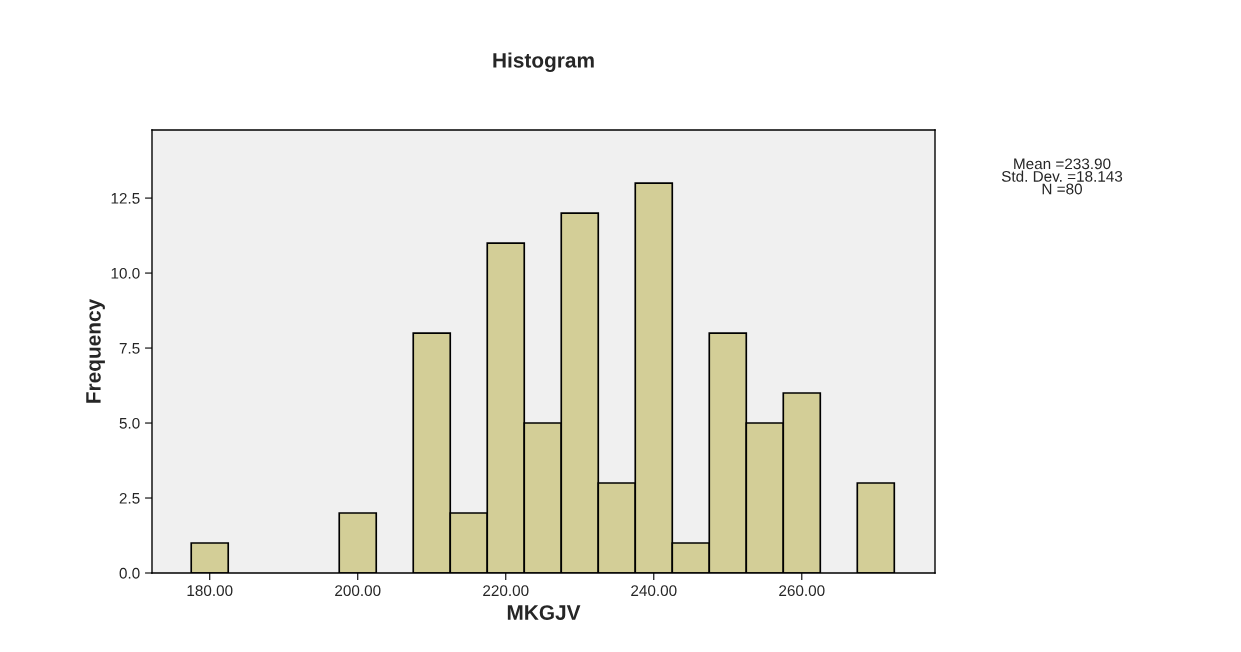  What do you see at coordinates (1062, 176) in the screenshot?
I see `text: Mean =233.90 Std. Dev. =18.143 N =80` at bounding box center [1062, 176].